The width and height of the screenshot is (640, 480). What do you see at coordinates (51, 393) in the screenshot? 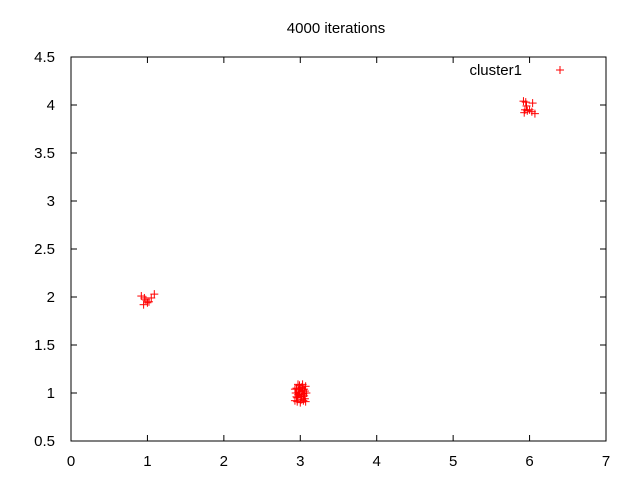
I see `y-tick-label: 1` at bounding box center [51, 393].